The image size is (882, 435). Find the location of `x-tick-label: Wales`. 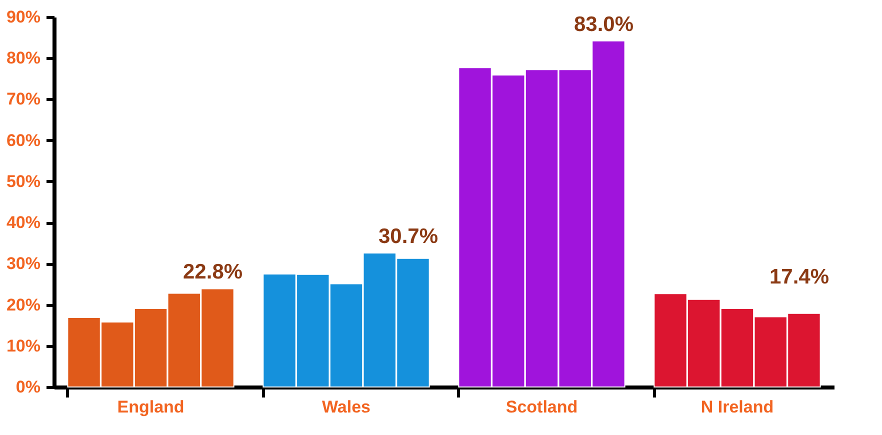

x-tick-label: Wales is located at coordinates (346, 407).